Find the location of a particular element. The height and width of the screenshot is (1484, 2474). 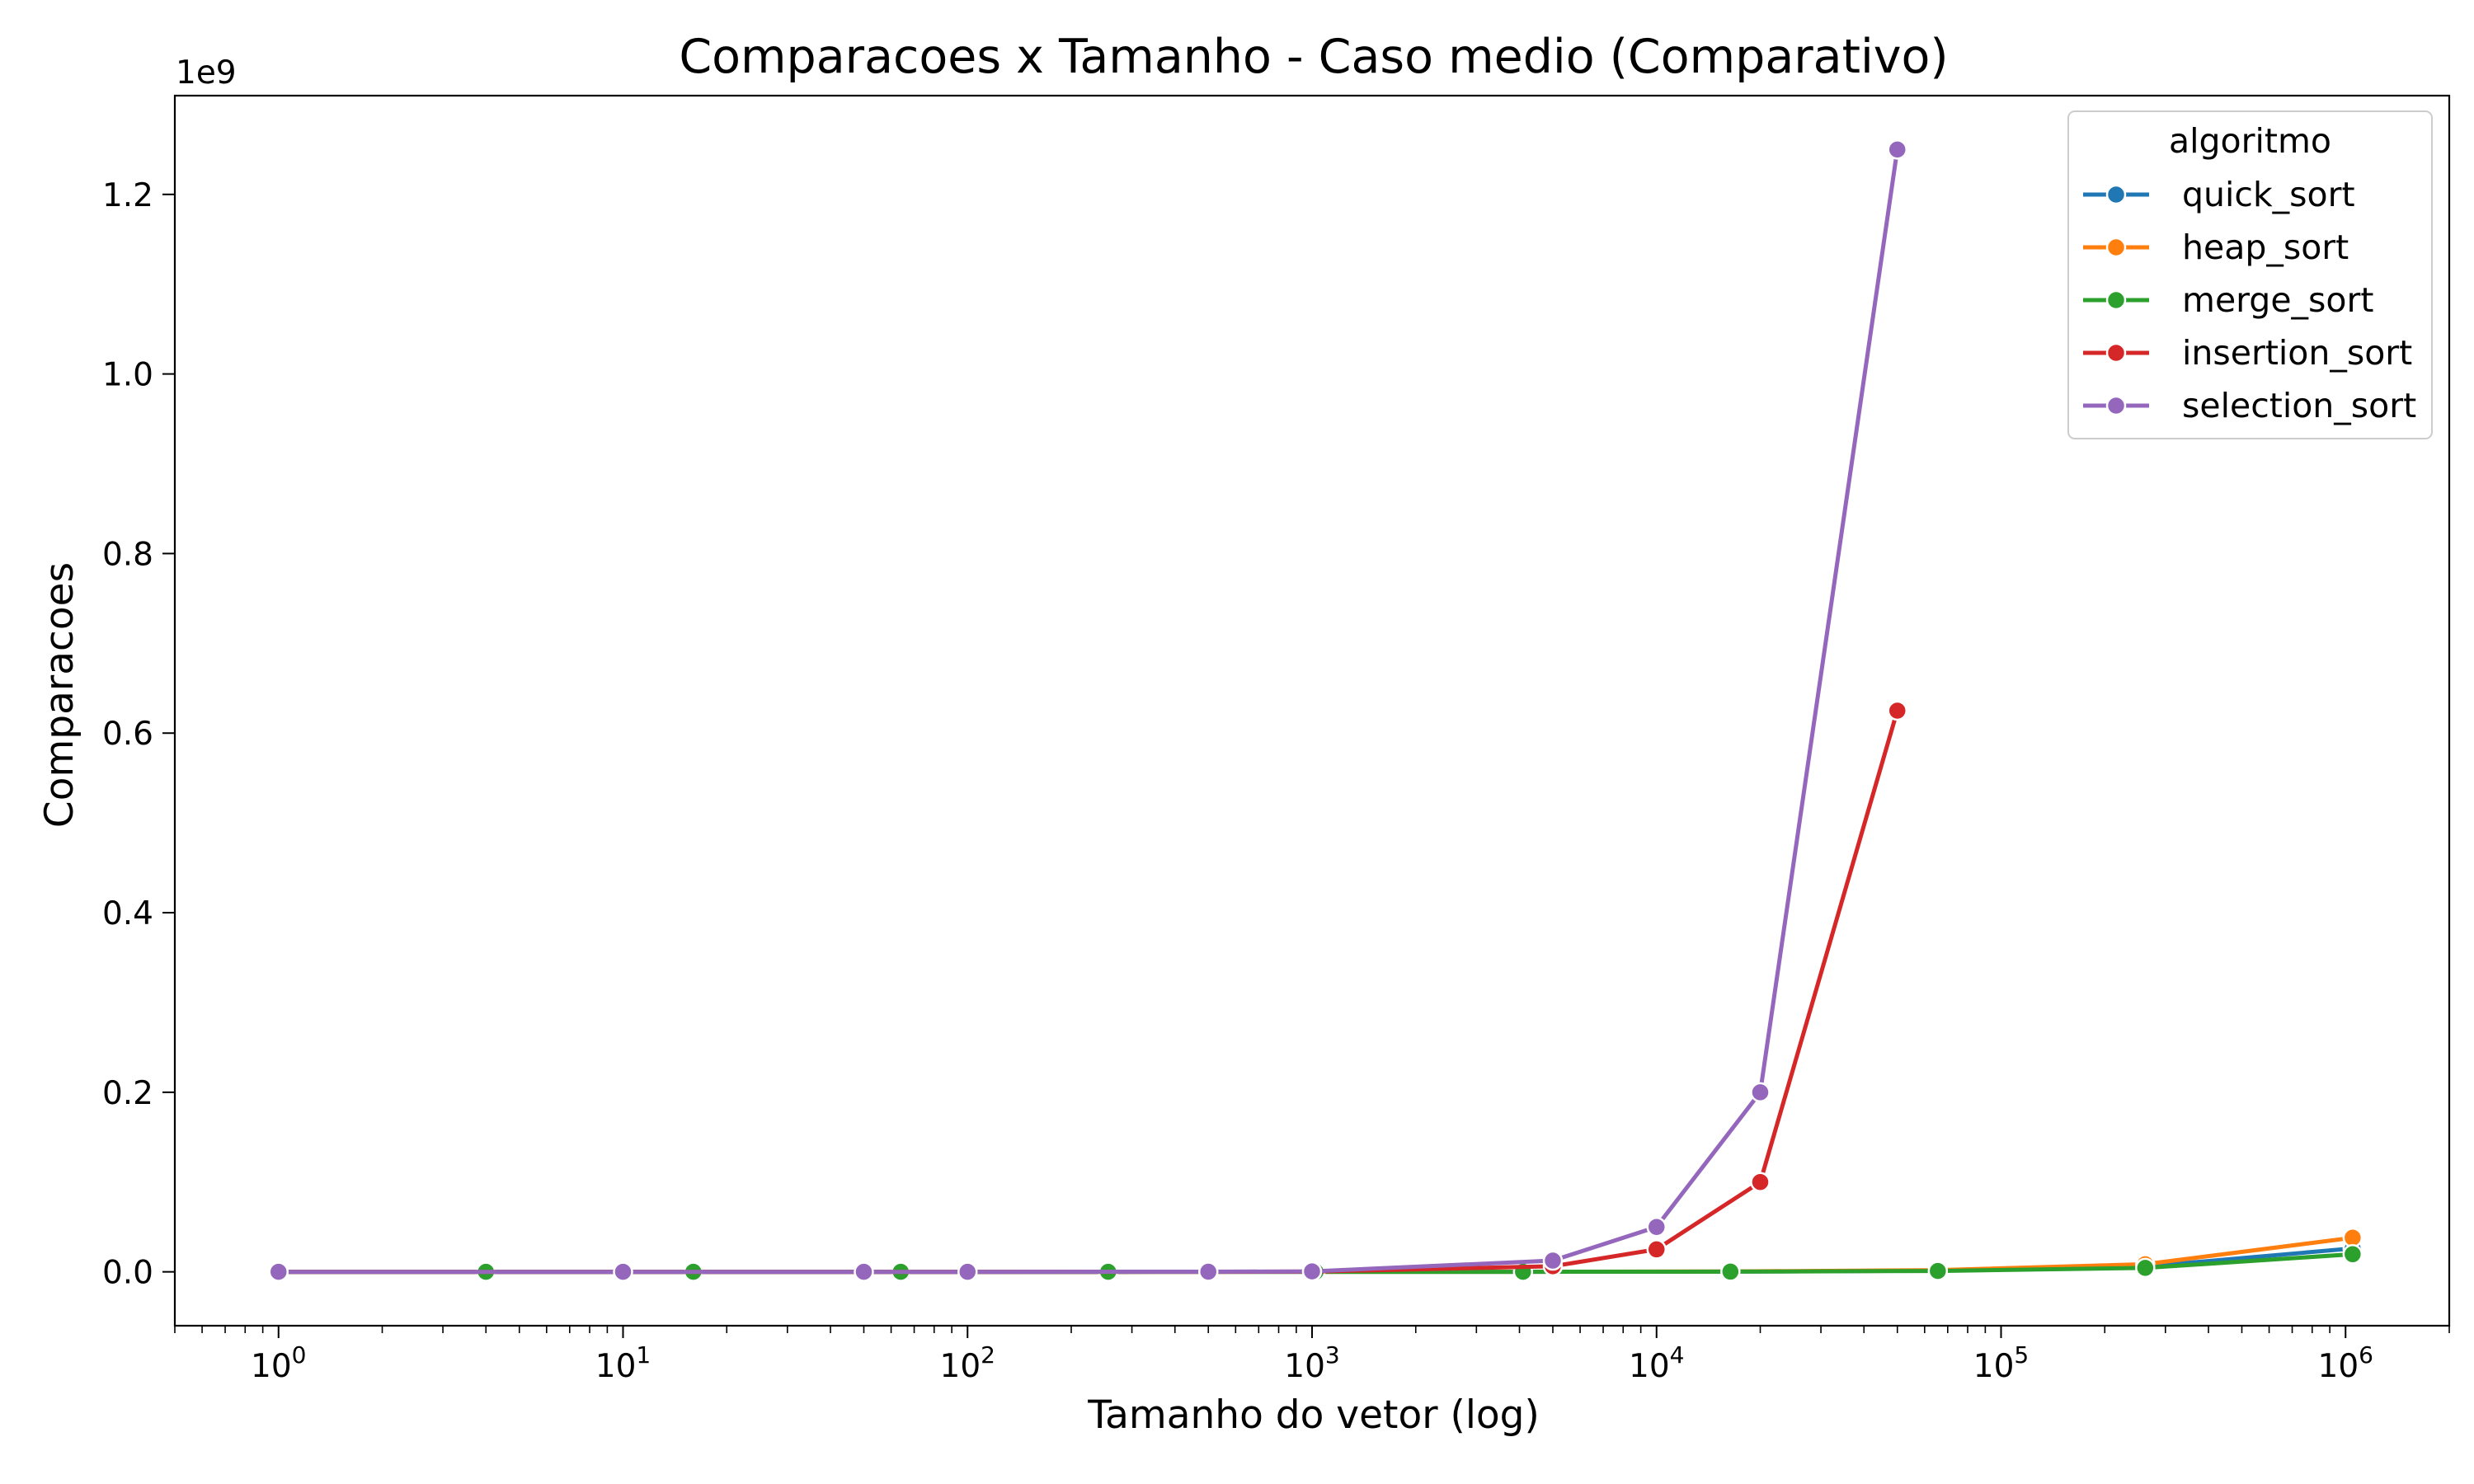

y-tick-label: 0.0 is located at coordinates (127, 1273).